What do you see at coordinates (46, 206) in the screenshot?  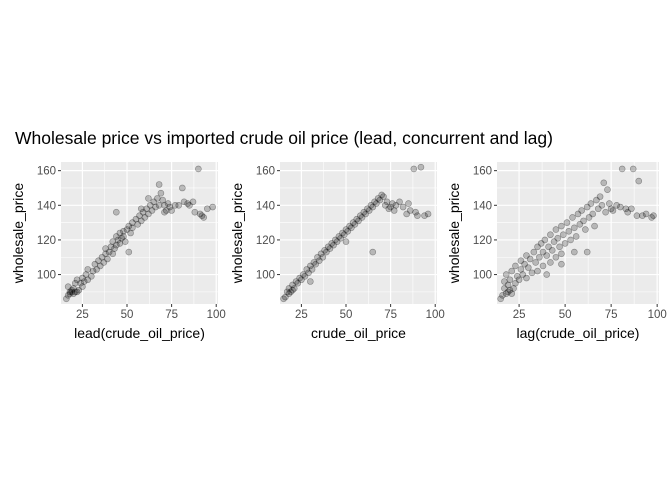 I see `y-tick-label: 140` at bounding box center [46, 206].